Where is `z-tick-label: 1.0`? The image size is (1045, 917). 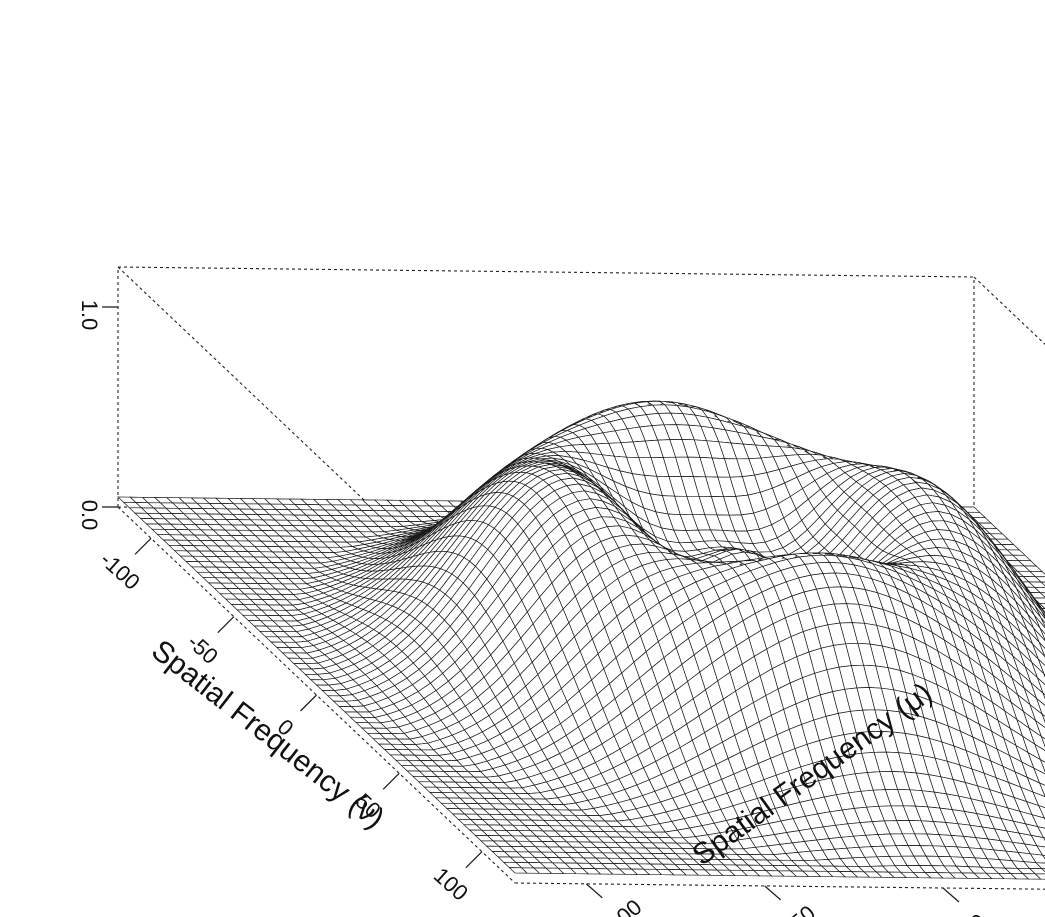 z-tick-label: 1.0 is located at coordinates (89, 315).